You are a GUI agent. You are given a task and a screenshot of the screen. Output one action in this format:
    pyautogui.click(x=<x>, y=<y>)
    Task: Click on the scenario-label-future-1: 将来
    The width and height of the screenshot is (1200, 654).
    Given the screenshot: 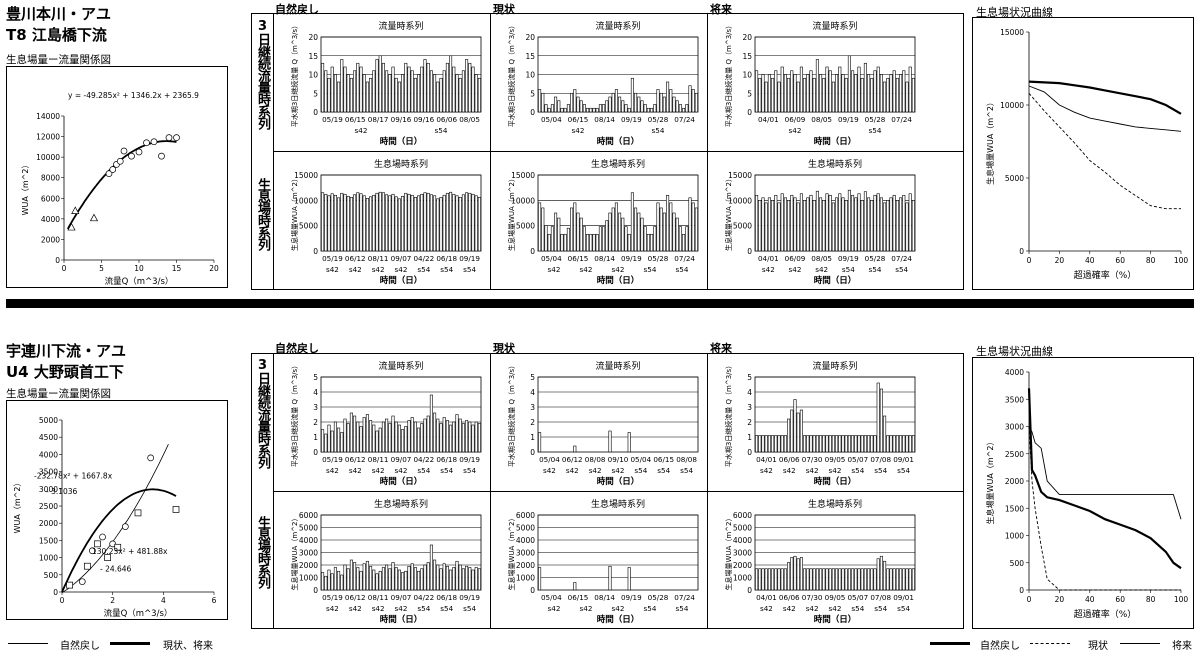 What is the action you would take?
    pyautogui.click(x=721, y=9)
    